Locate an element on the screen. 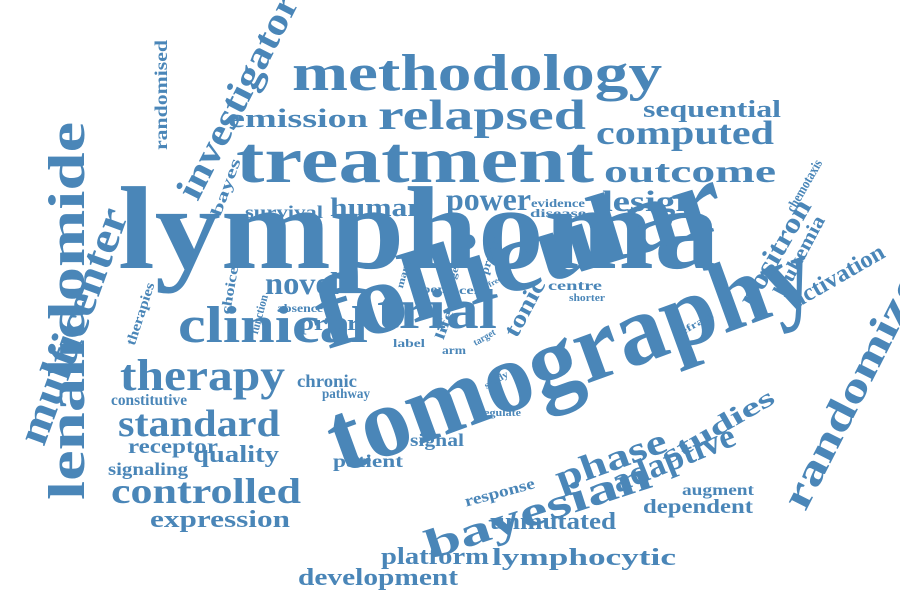 This screenshot has width=900, height=590. word: signal is located at coordinates (437, 440).